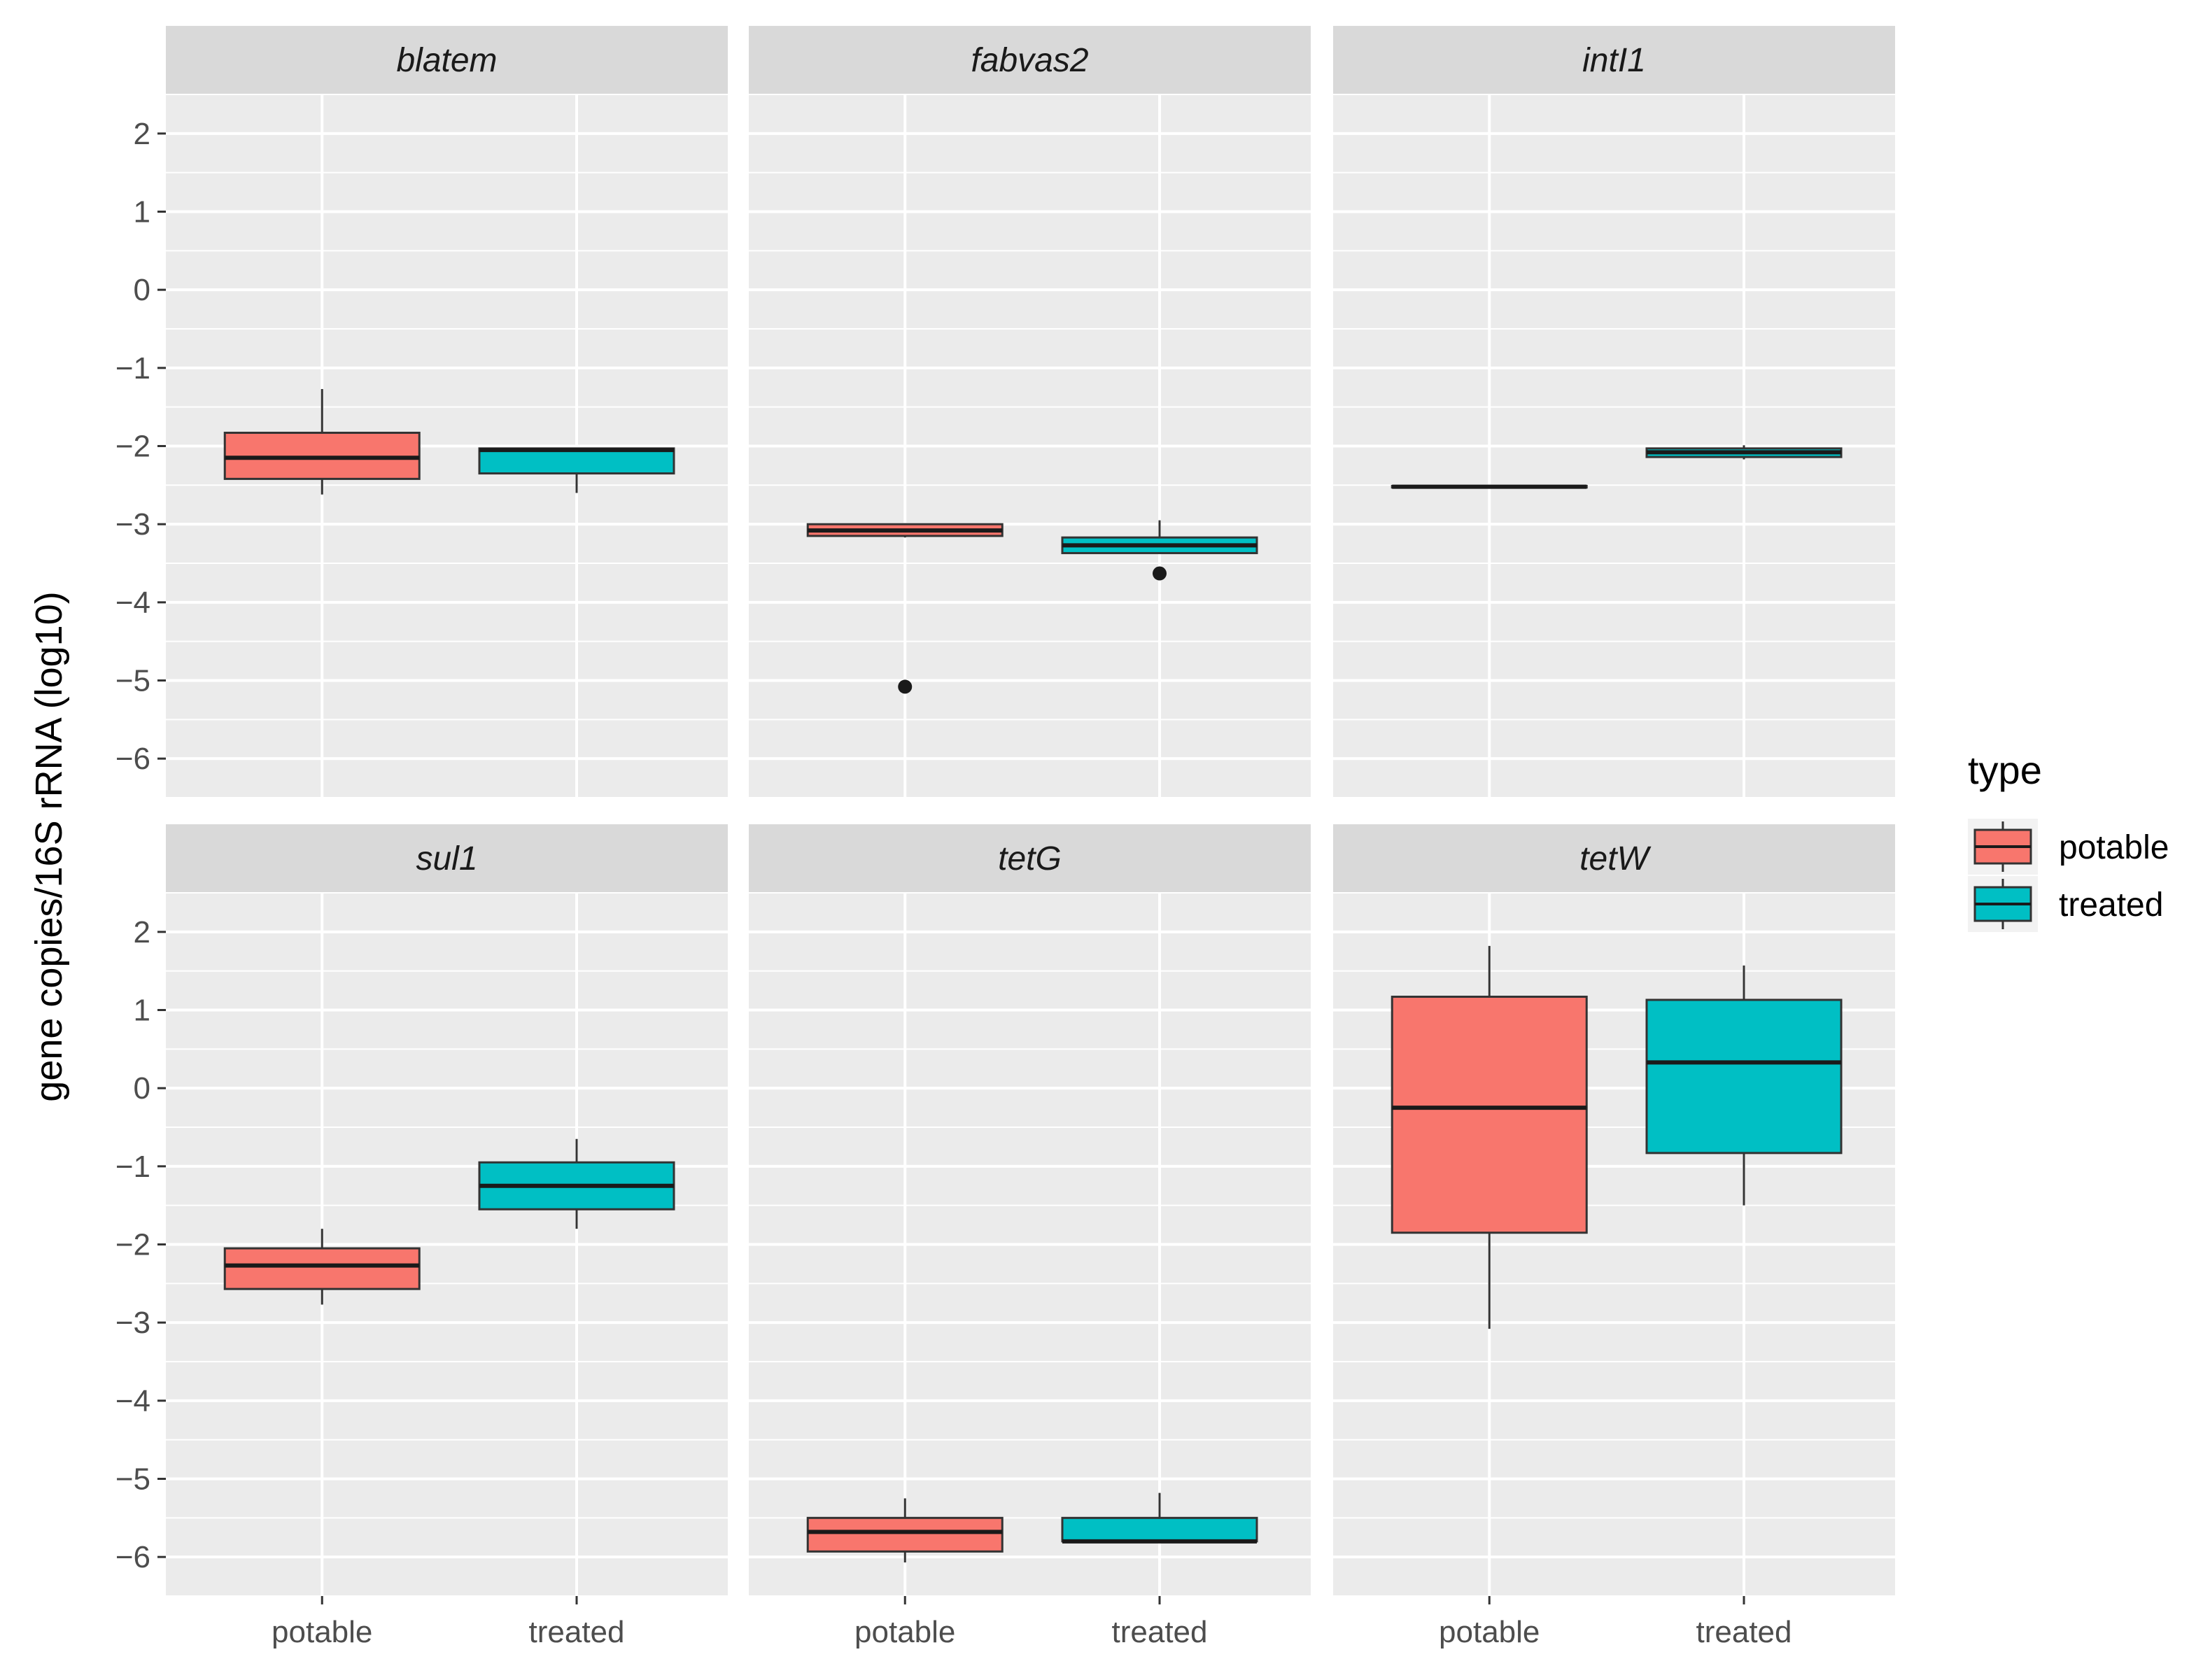 This screenshot has width=2210, height=1680. What do you see at coordinates (1614, 1236) in the screenshot?
I see `facet-panel: tetW potable treated` at bounding box center [1614, 1236].